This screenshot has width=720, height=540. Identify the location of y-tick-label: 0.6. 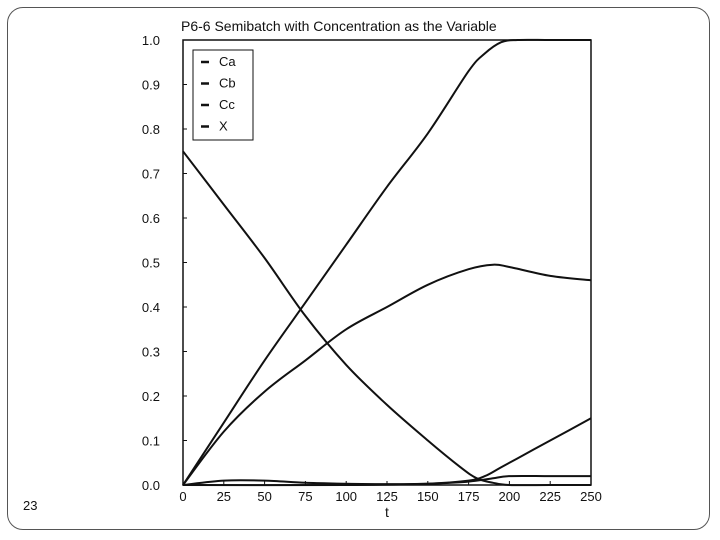
(151, 218).